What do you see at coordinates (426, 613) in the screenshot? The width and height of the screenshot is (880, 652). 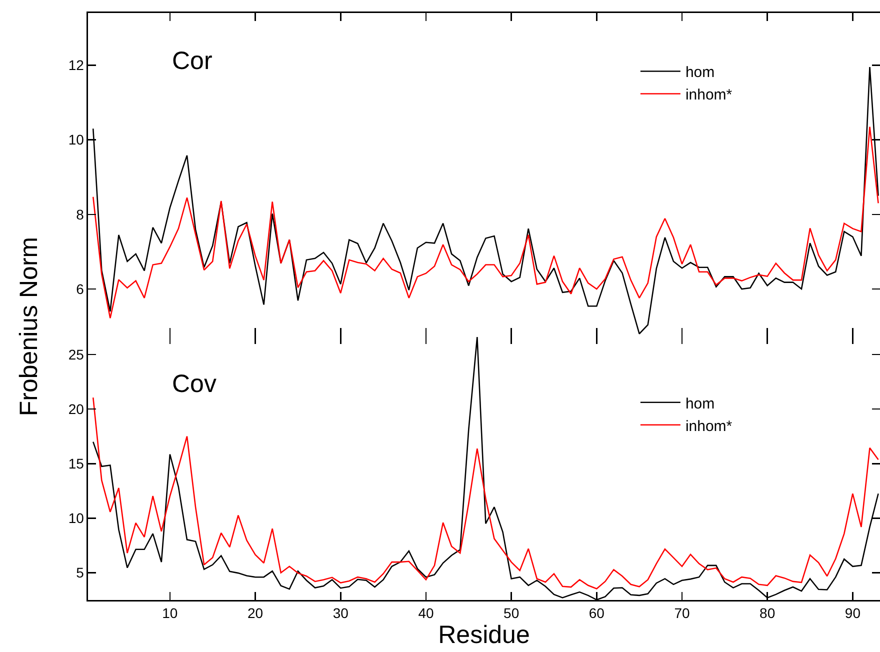 I see `x-tick-label: 40` at bounding box center [426, 613].